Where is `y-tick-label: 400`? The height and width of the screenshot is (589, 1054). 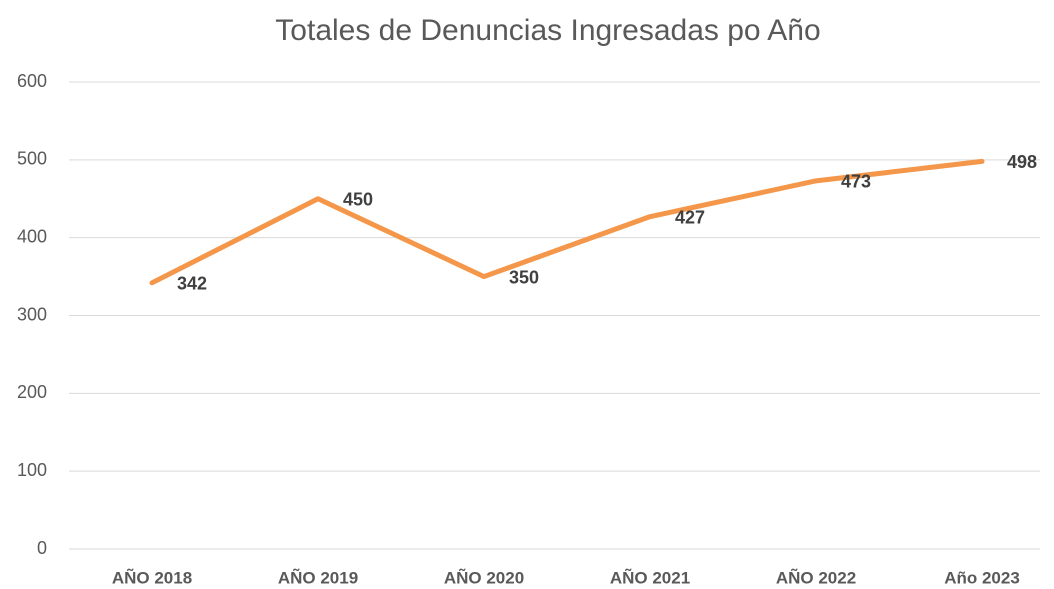 y-tick-label: 400 is located at coordinates (32, 236).